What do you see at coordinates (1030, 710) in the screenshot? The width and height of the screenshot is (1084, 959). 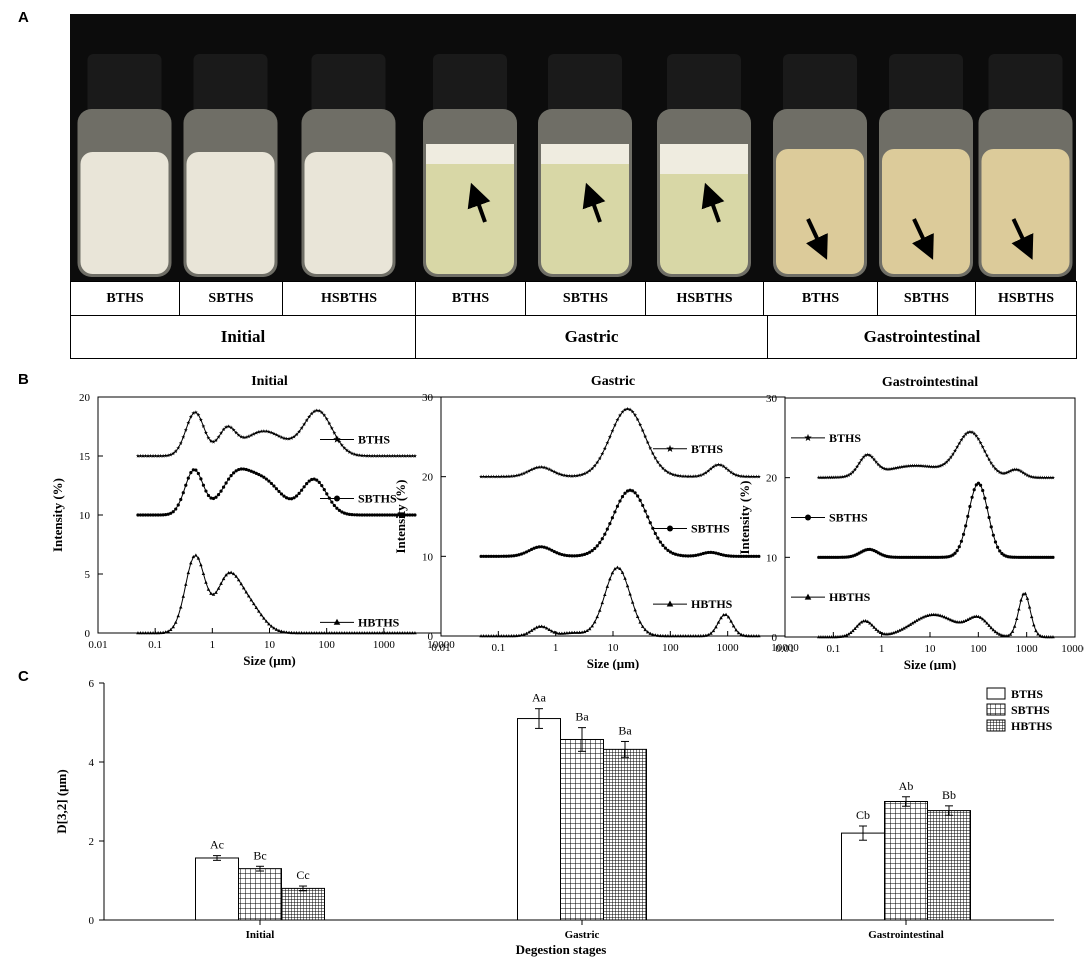 I see `legend-label: SBTHS` at bounding box center [1030, 710].